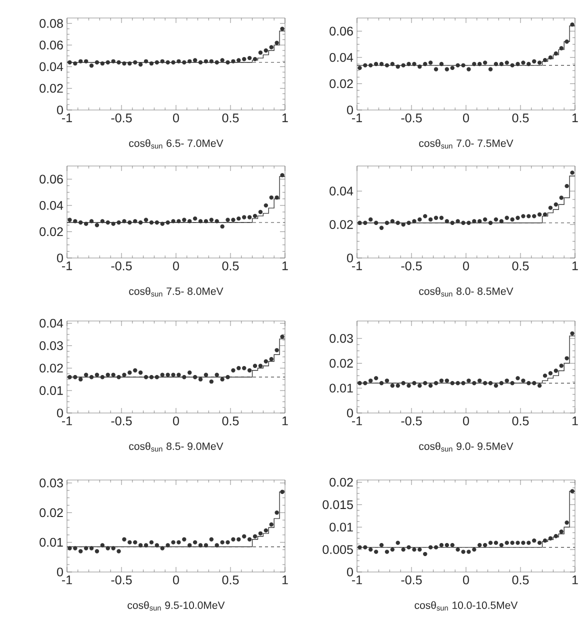 The width and height of the screenshot is (587, 634). I want to click on x-axis-title: cosθ$_{sun}$ 7.0- 7.5MeV, so click(466, 144).